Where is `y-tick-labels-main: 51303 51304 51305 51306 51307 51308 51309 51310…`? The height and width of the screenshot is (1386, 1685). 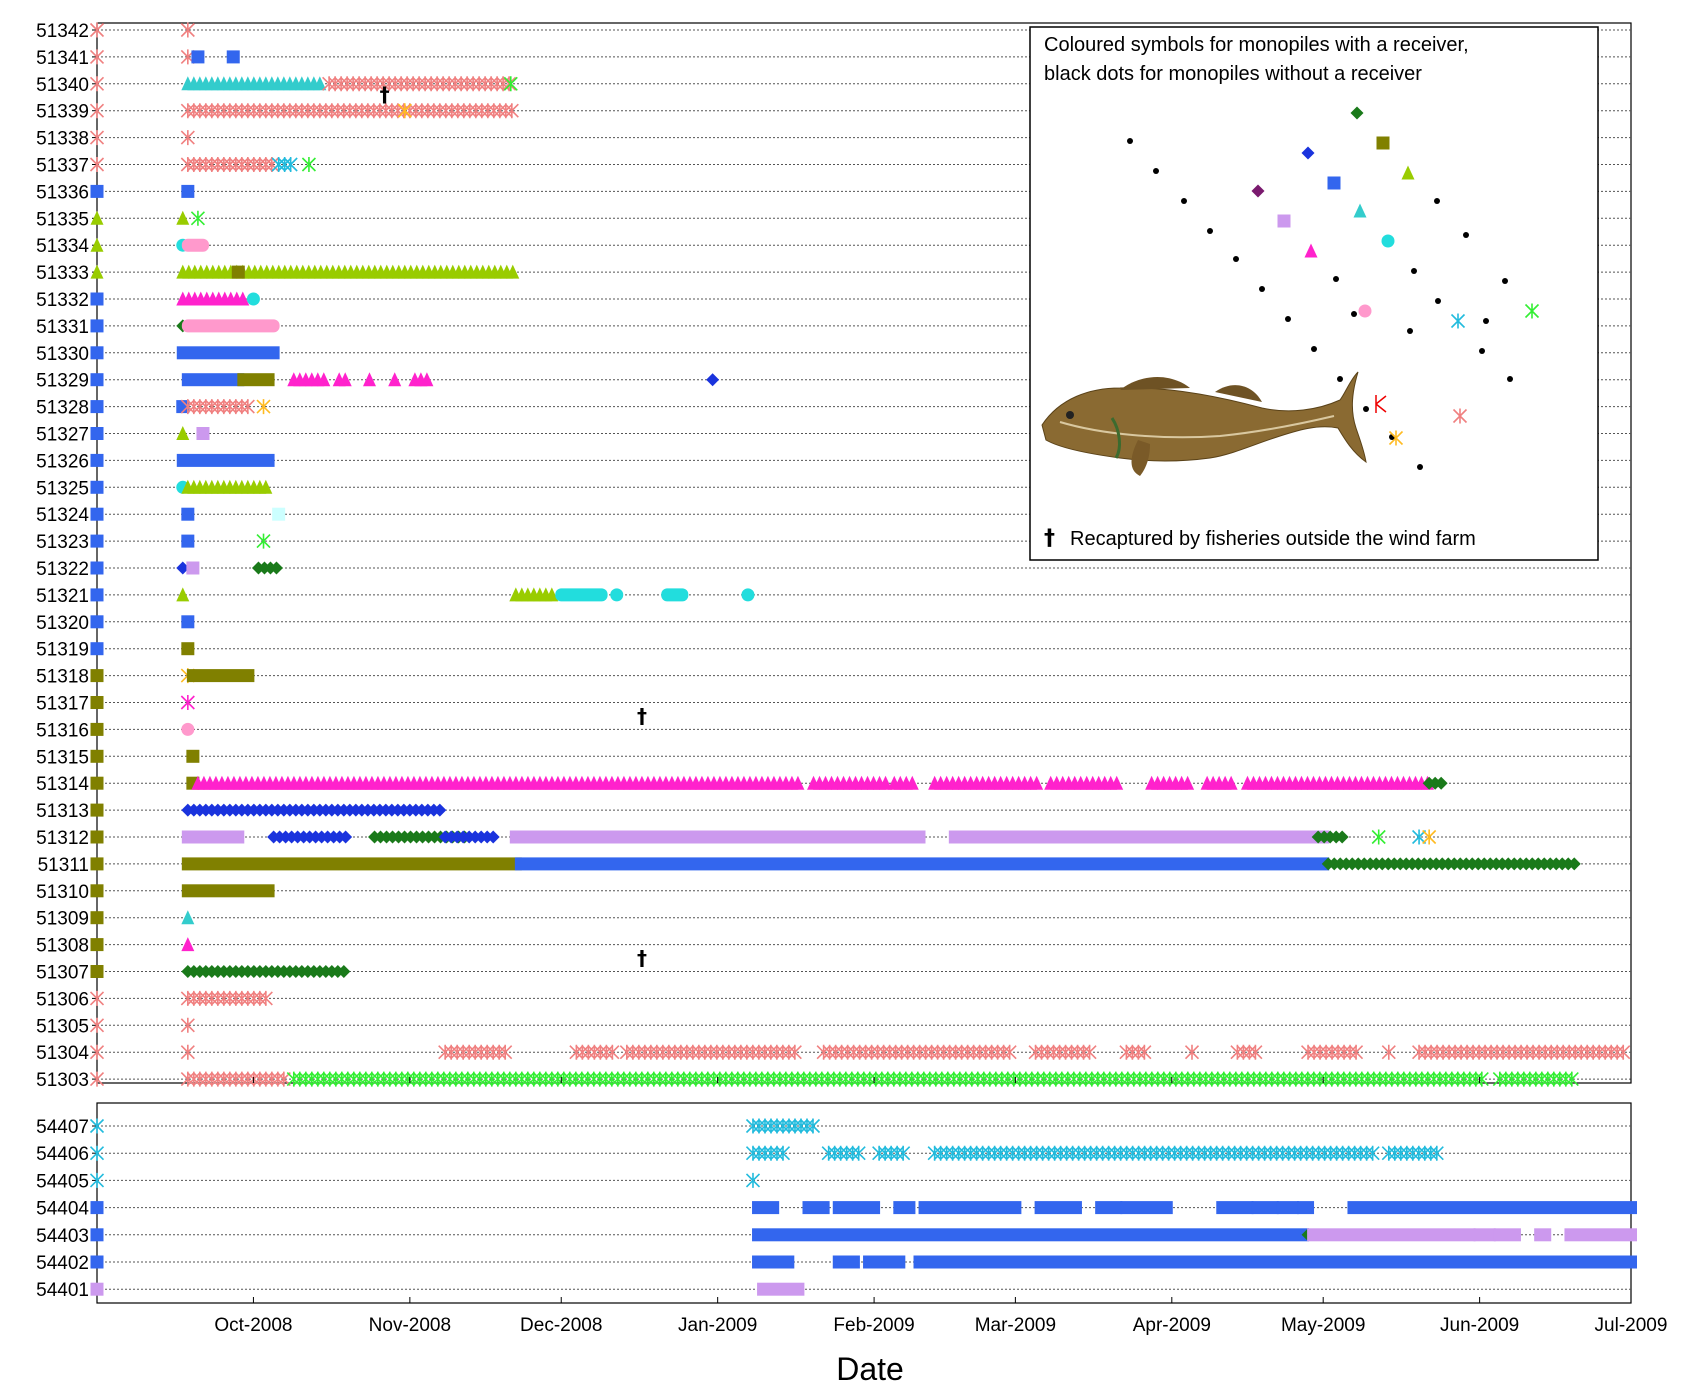 y-tick-labels-main: 51303 51304 51305 51306 51307 51308 51309 51310… is located at coordinates (66, 556).